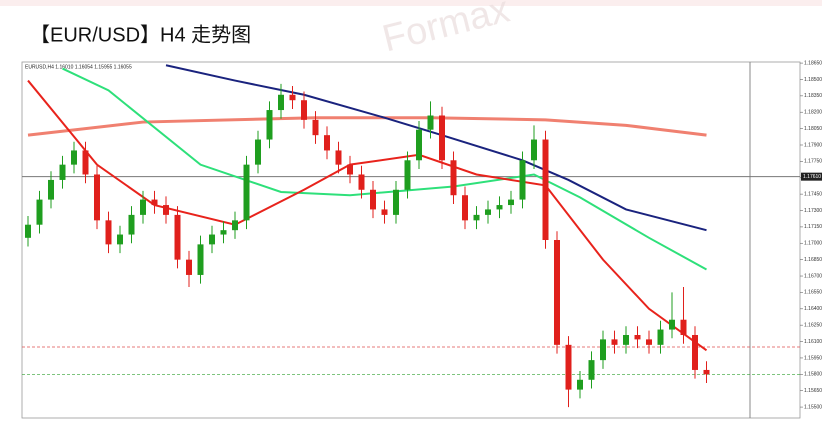 The image size is (822, 423). What do you see at coordinates (813, 244) in the screenshot?
I see `y-tick-label: 1.17000` at bounding box center [813, 244].